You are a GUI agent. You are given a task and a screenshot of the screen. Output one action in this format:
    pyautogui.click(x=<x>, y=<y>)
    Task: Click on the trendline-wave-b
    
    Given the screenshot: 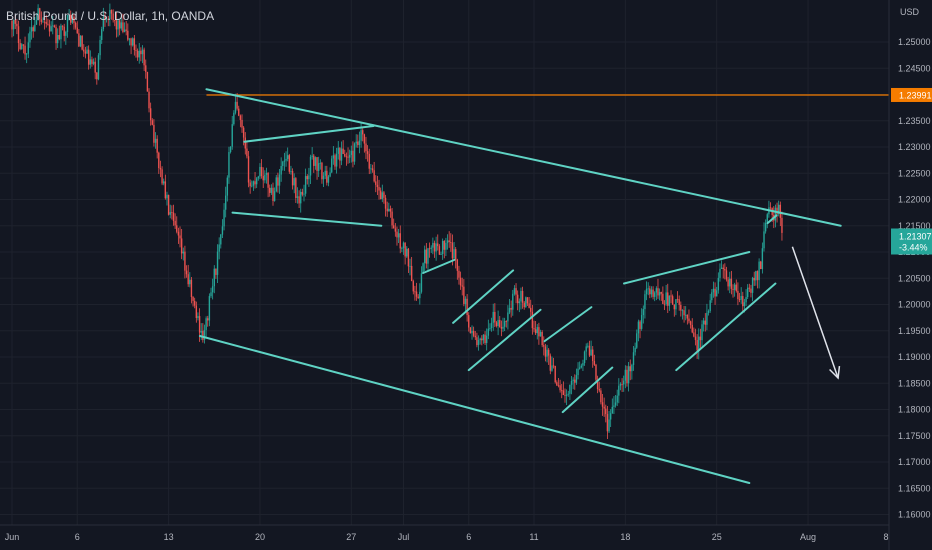 What is the action you would take?
    pyautogui.click(x=504, y=340)
    